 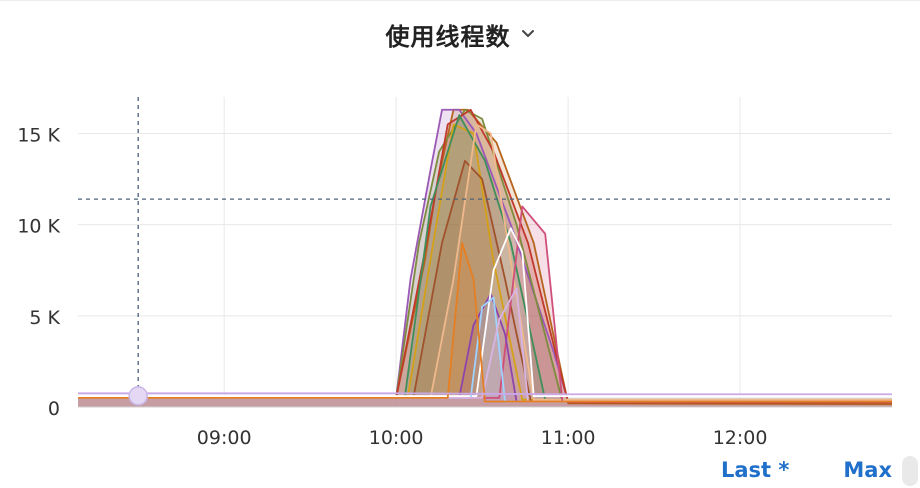 What do you see at coordinates (867, 470) in the screenshot?
I see `legend-max-toggle: Max` at bounding box center [867, 470].